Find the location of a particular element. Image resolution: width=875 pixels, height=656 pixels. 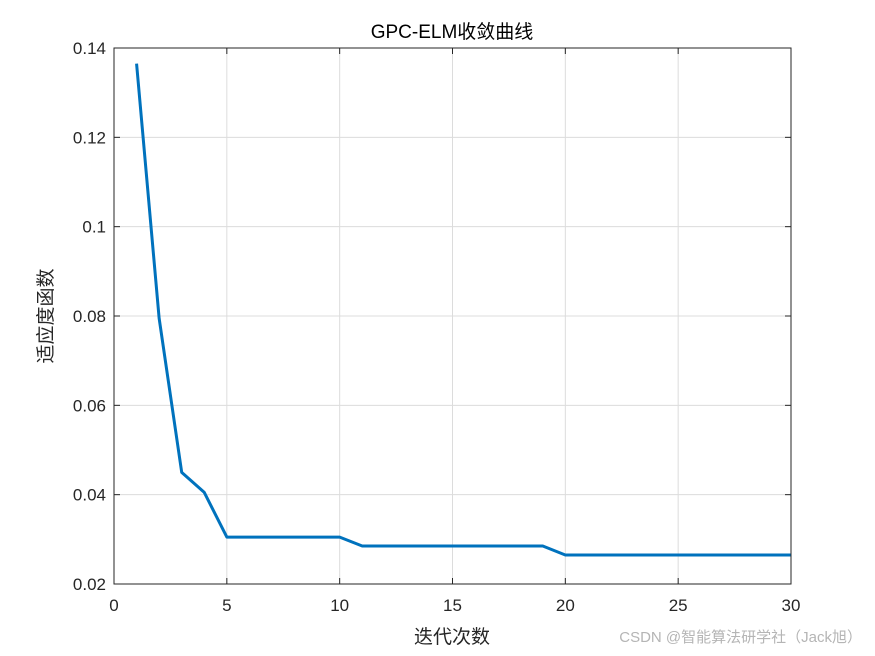

x-tick-label: 20 is located at coordinates (565, 605).